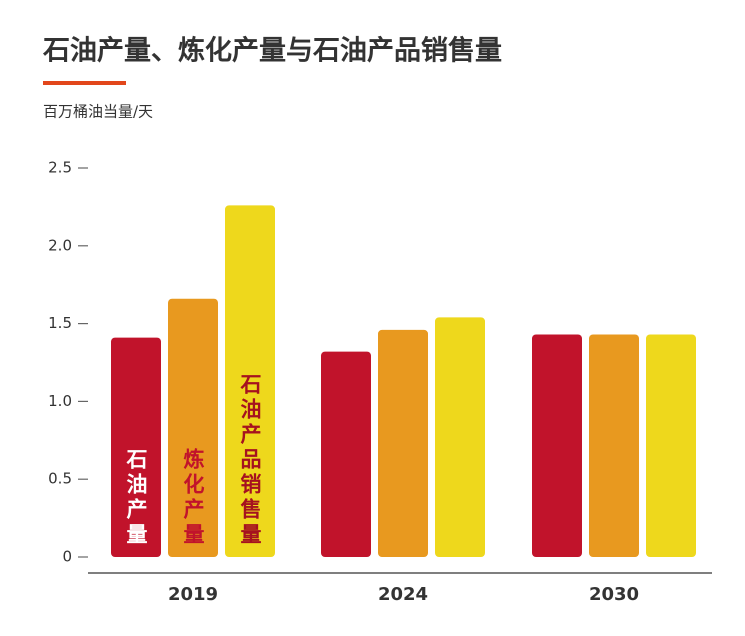 Image resolution: width=745 pixels, height=636 pixels. I want to click on y-tick-label: 1.5, so click(60, 323).